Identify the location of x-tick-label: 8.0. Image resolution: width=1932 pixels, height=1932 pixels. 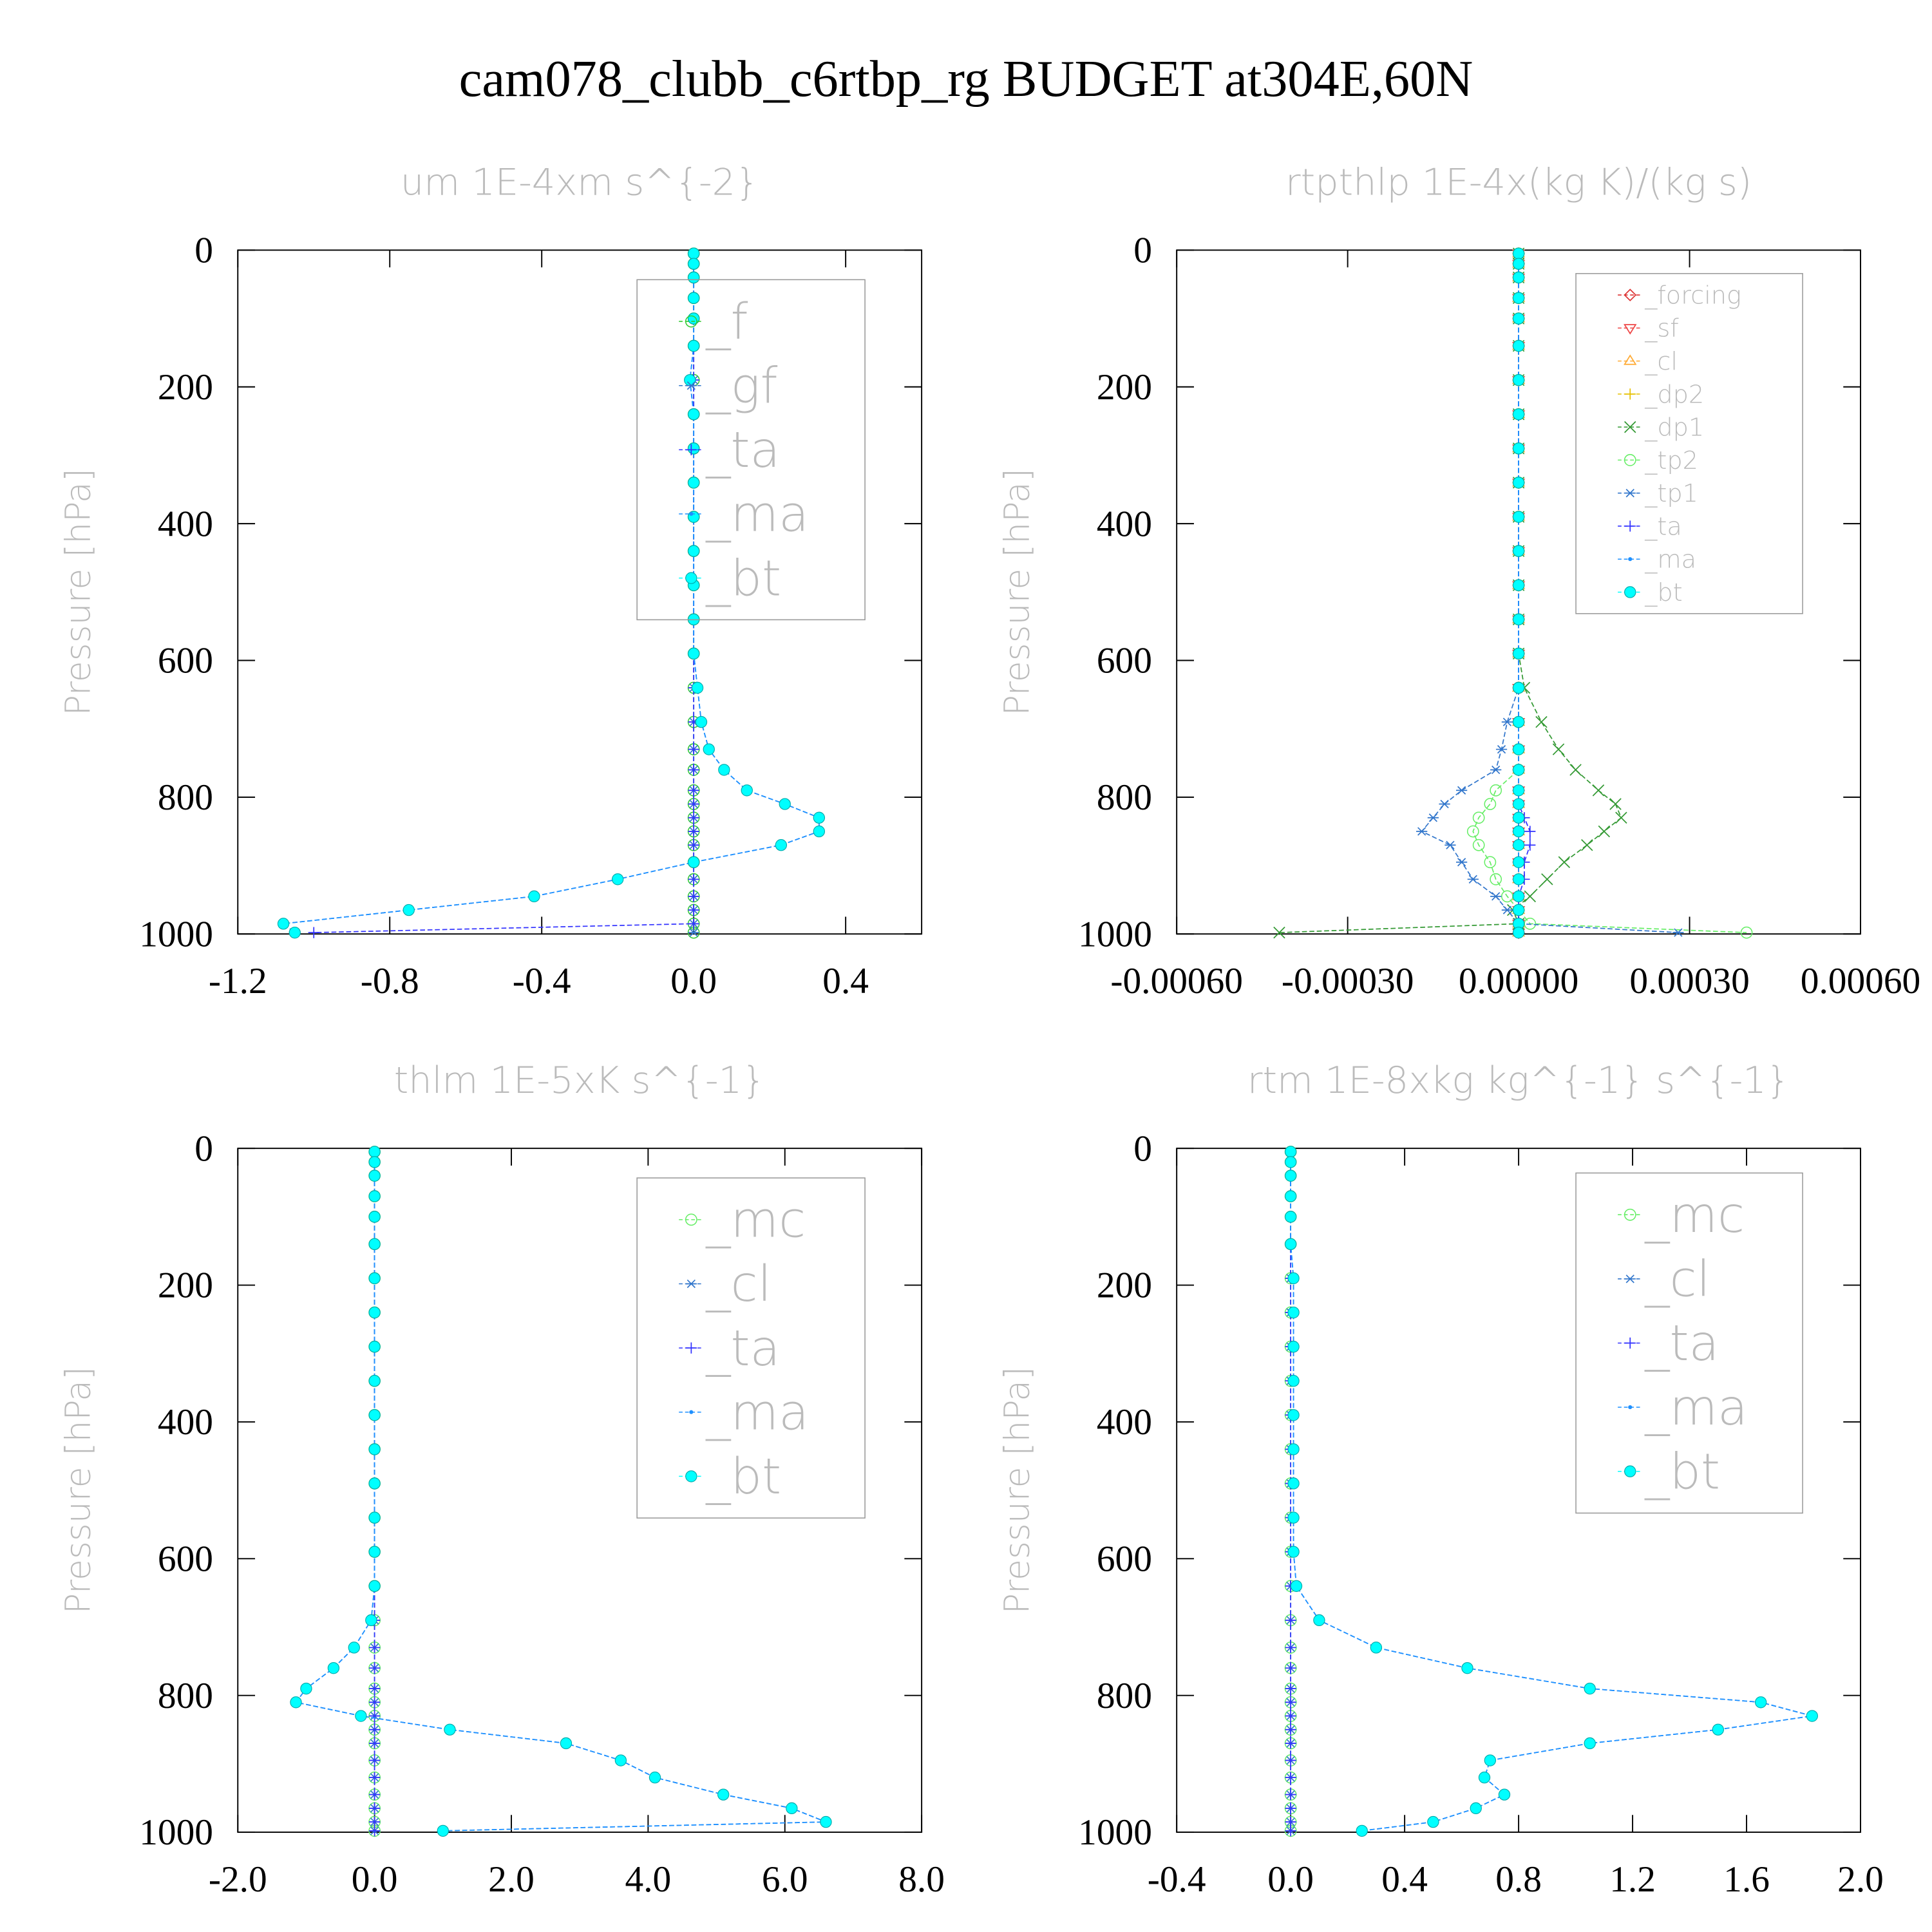
(921, 1880).